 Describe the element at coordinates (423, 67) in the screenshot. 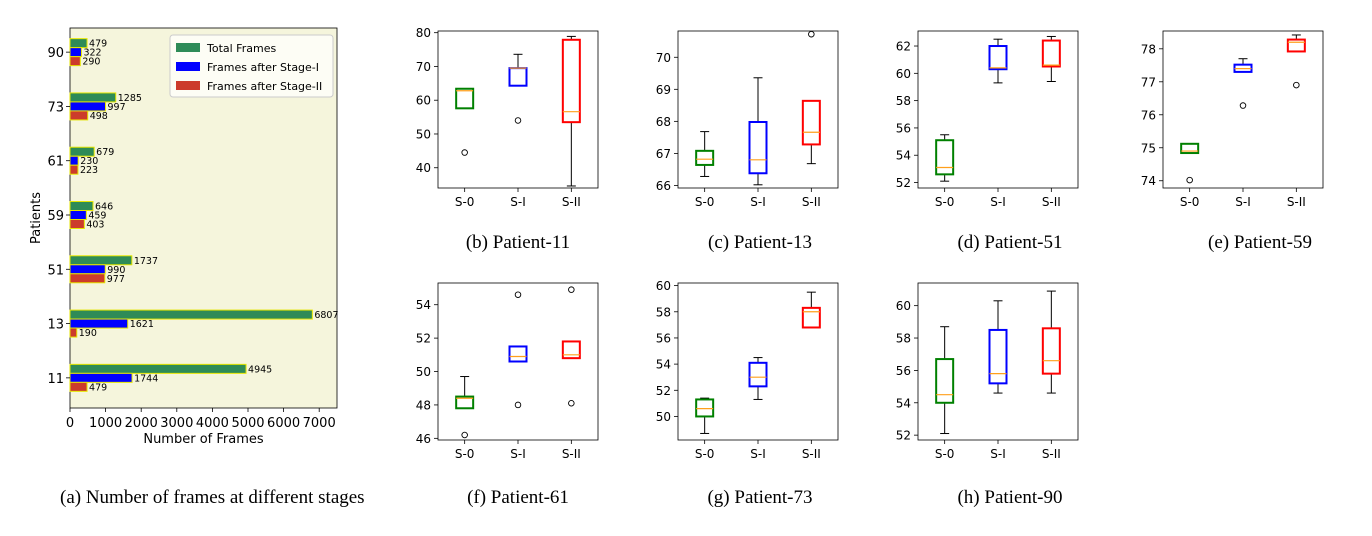

I see `y-tick-label: 70` at that location.